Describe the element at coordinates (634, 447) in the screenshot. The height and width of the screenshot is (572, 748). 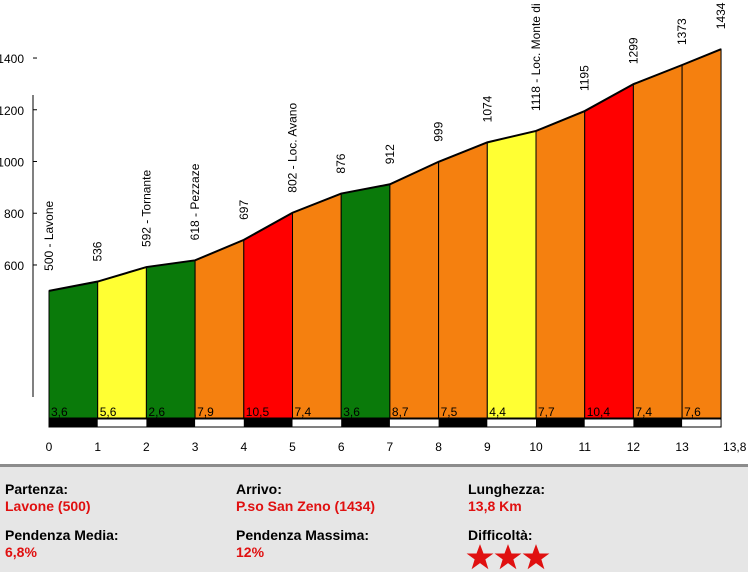
I see `x-tick-label: 12` at that location.